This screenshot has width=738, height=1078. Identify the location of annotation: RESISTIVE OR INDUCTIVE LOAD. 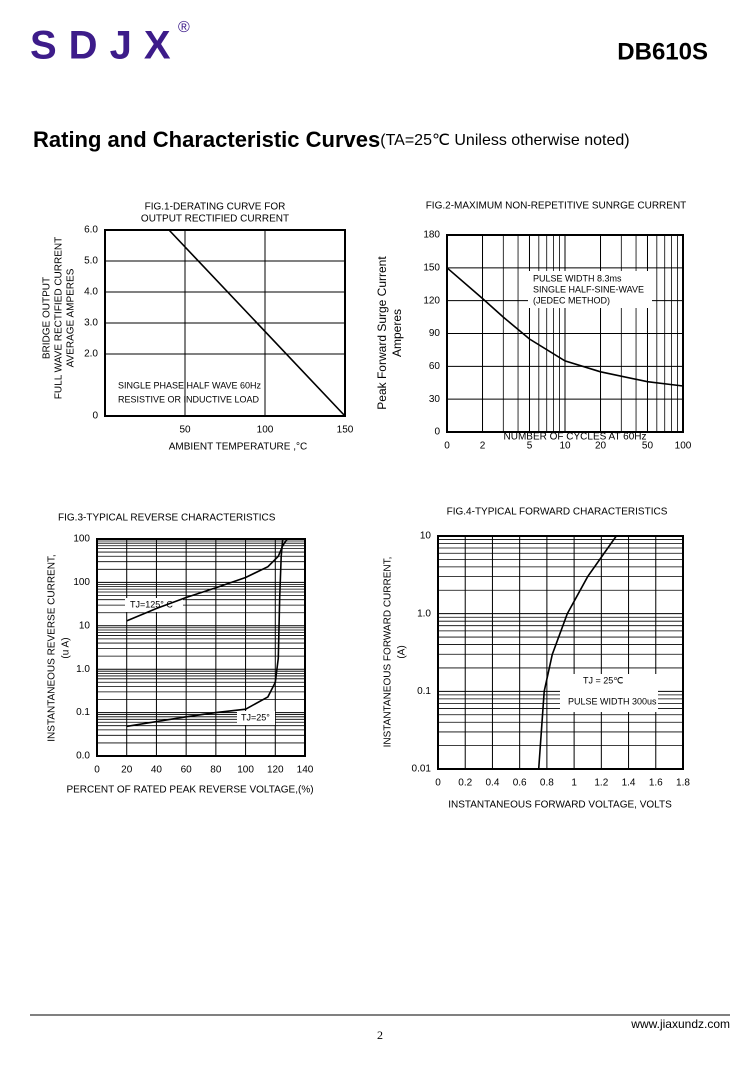
(189, 399).